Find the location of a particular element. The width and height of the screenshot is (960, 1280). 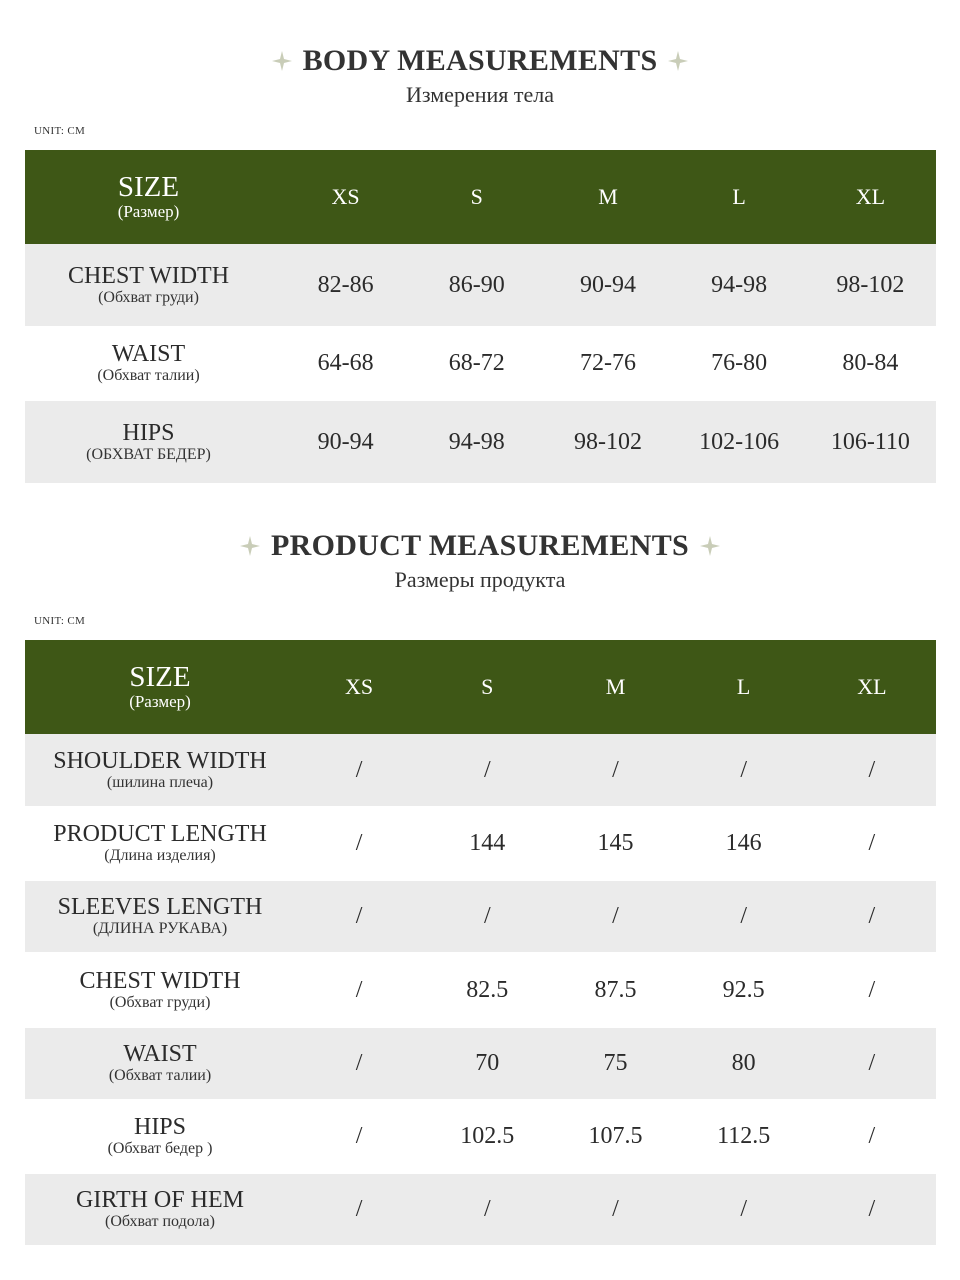

product-section-heading: PRODUCT MEASUREMENTS Размеры продукта is located at coordinates (480, 561).